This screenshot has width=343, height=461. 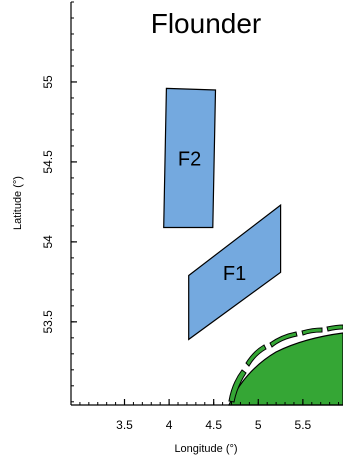 I want to click on coastline, so click(x=285, y=365).